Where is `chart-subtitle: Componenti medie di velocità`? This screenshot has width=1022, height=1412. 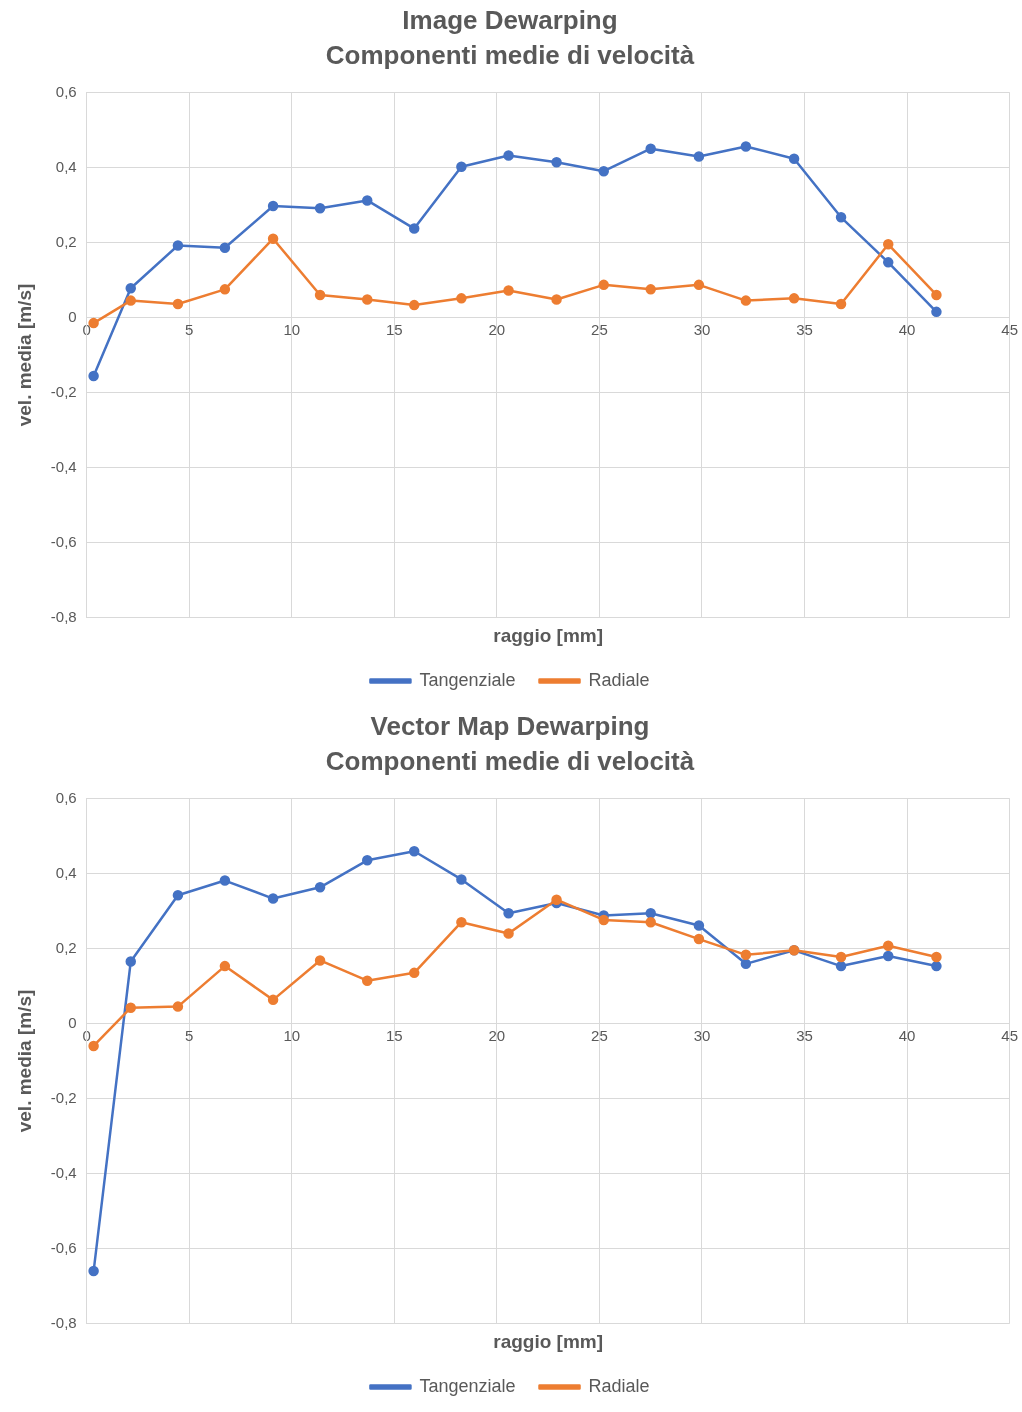 chart-subtitle: Componenti medie di velocità is located at coordinates (510, 54).